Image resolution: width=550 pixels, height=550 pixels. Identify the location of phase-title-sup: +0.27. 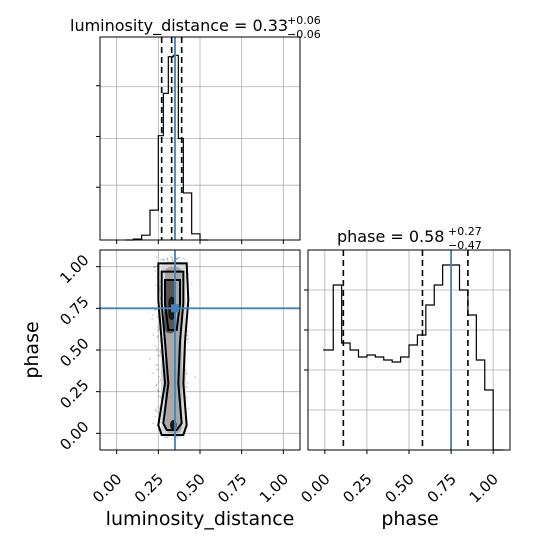
(465, 231).